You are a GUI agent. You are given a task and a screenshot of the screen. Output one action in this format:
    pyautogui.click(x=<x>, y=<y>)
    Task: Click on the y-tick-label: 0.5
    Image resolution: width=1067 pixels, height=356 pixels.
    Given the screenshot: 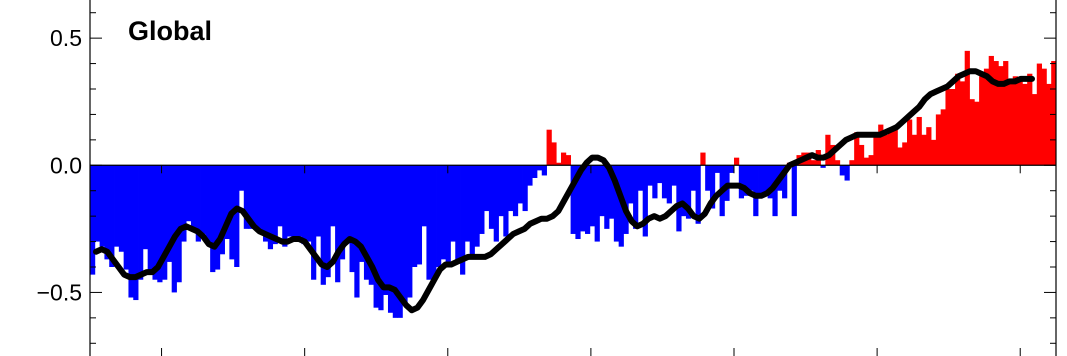 What is the action you would take?
    pyautogui.click(x=66, y=38)
    